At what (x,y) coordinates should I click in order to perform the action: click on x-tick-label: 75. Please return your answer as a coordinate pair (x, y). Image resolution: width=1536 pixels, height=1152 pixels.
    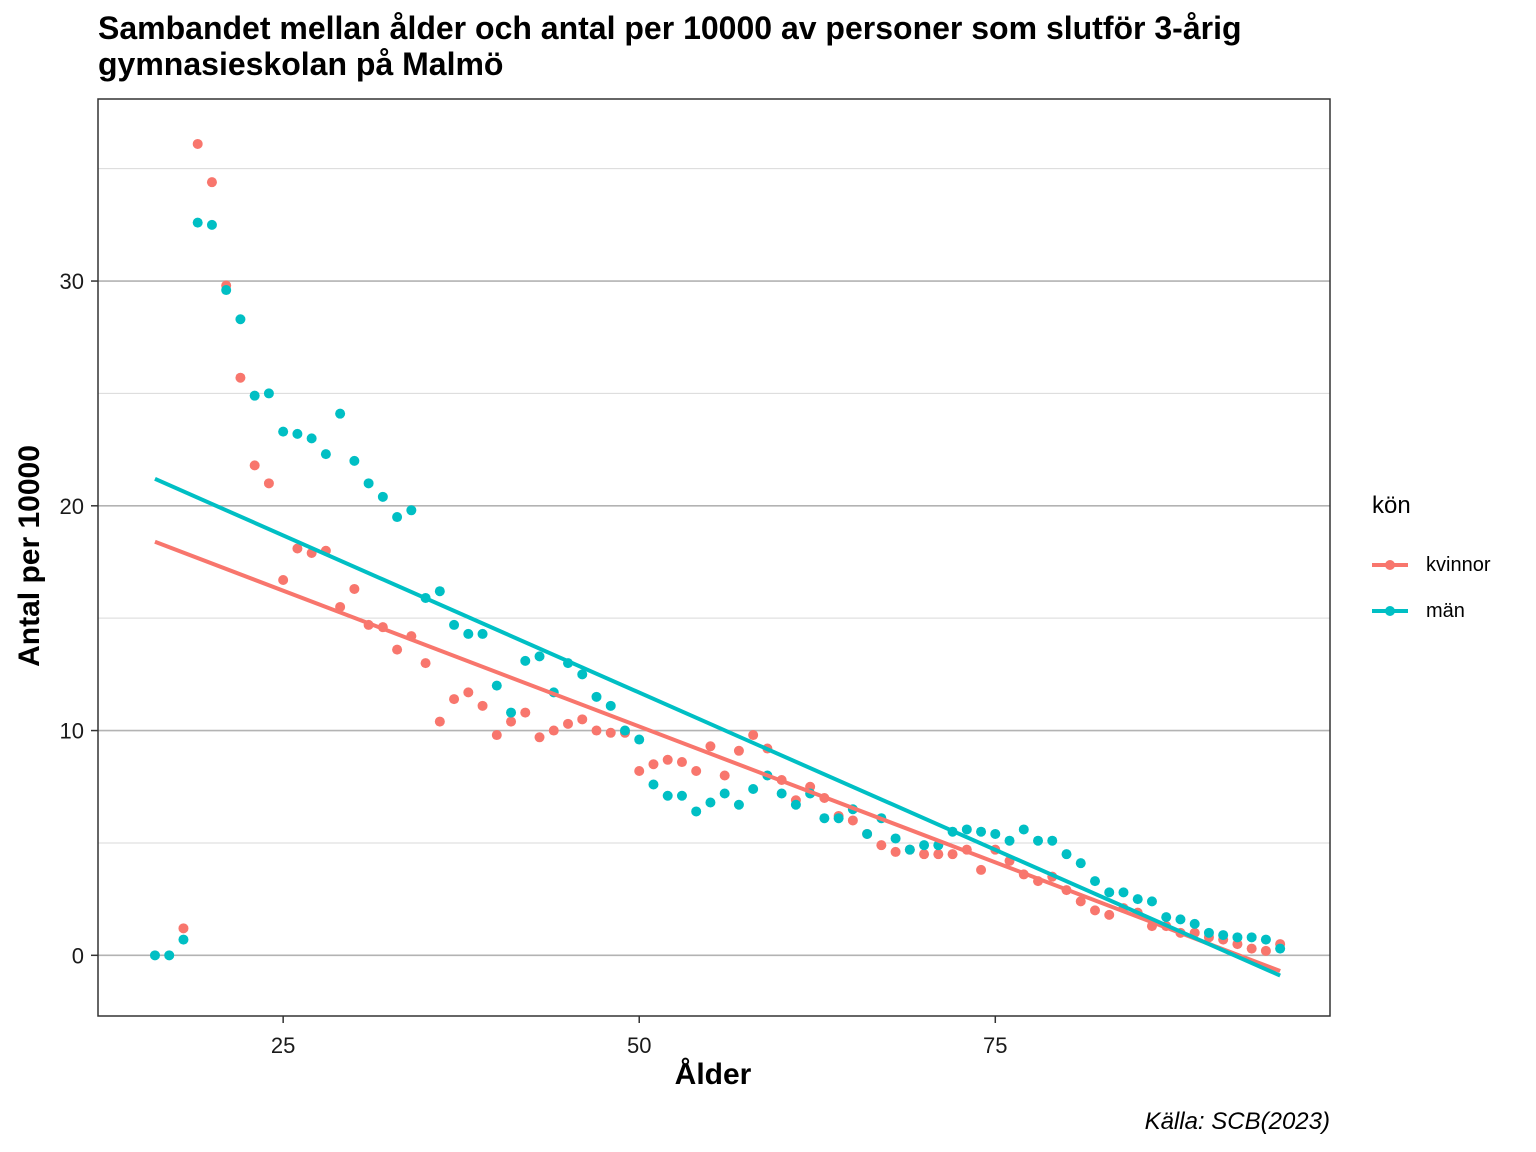
    Looking at the image, I should click on (995, 1045).